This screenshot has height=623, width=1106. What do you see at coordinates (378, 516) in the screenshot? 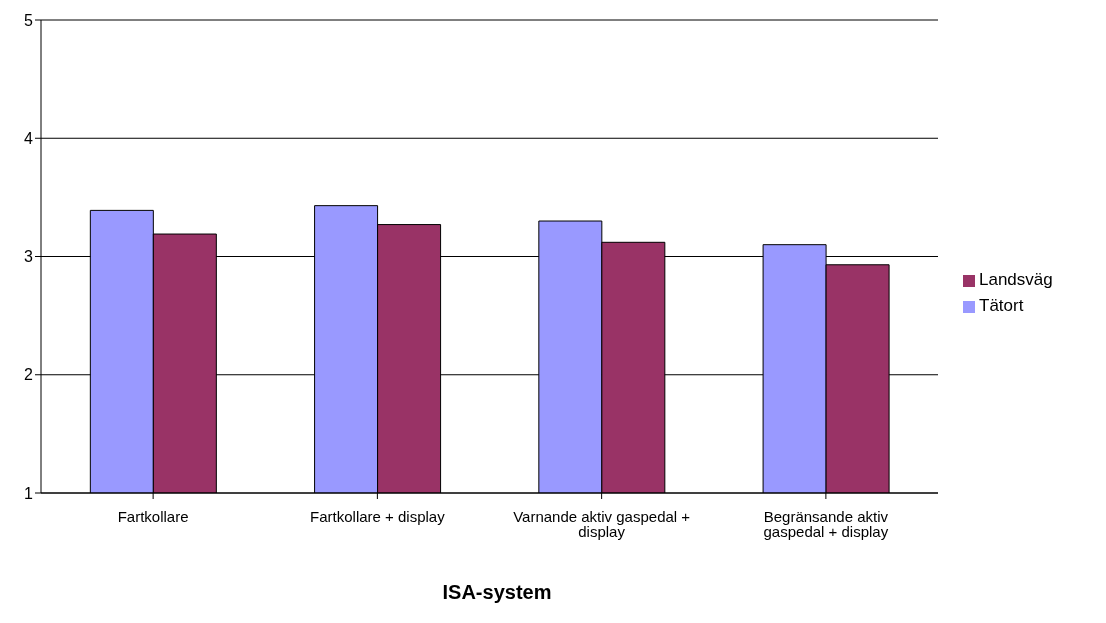
I see `x-tick-label: Fartkollare + display` at bounding box center [378, 516].